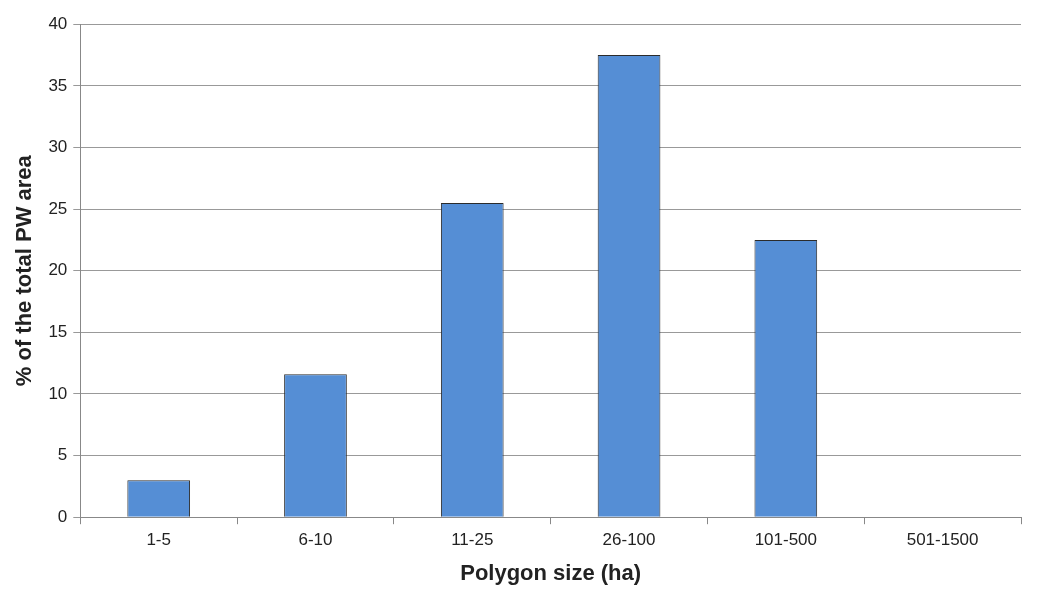 The width and height of the screenshot is (1041, 599). I want to click on x-tick-label: 6-10, so click(315, 540).